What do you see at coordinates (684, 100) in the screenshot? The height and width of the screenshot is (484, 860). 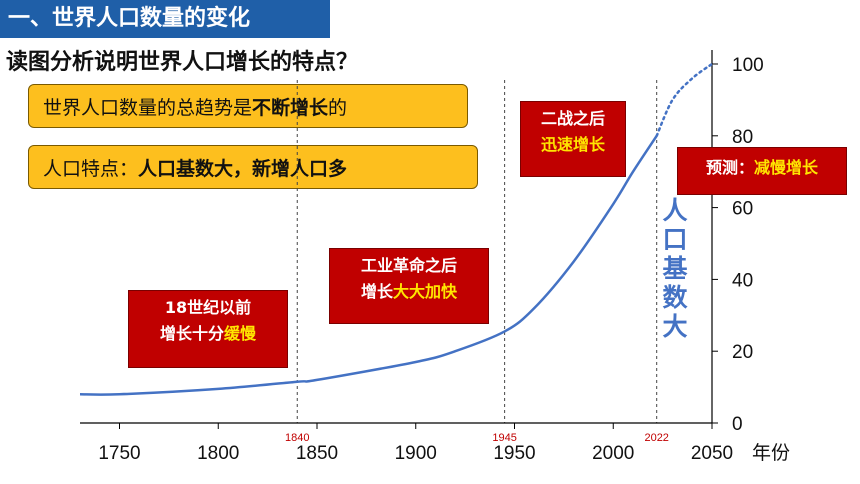 I see `forecast-series-line` at bounding box center [684, 100].